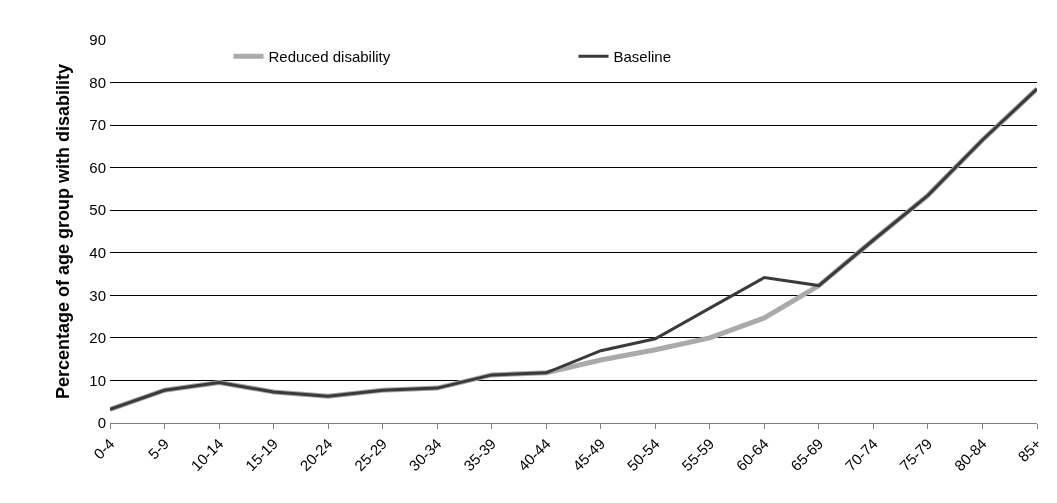  I want to click on y-tick-label: 0, so click(101, 423).